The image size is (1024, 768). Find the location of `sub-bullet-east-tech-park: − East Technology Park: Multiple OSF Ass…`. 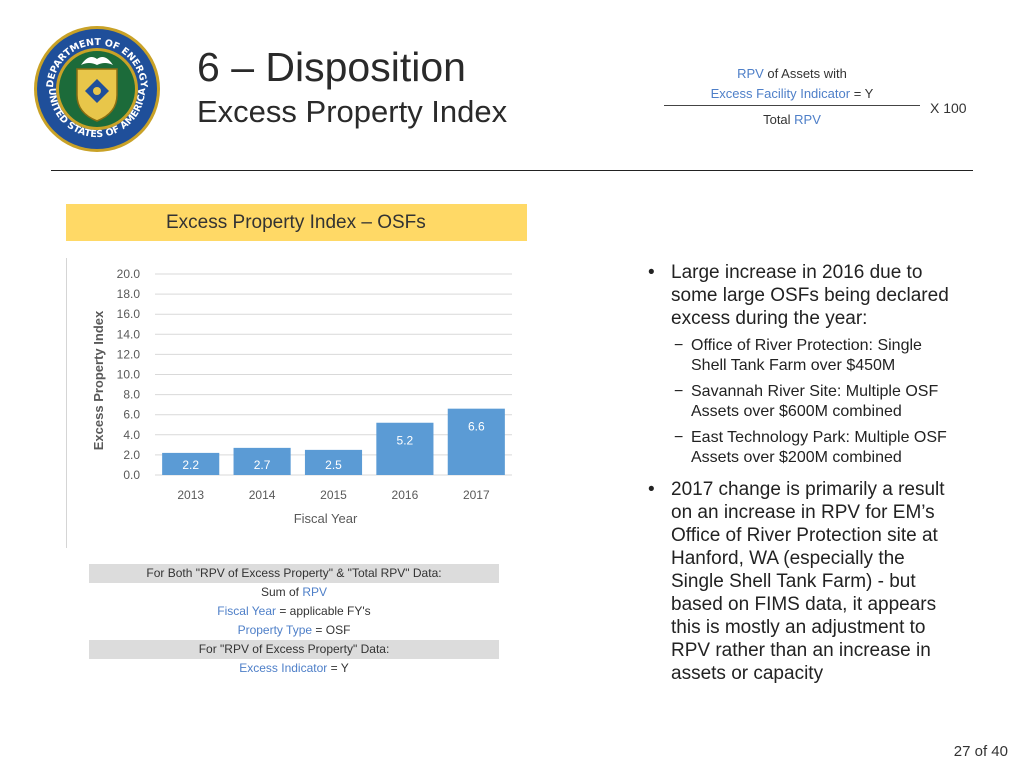

sub-bullet-east-tech-park: − East Technology Park: Multiple OSF Ass… is located at coordinates (803, 448).